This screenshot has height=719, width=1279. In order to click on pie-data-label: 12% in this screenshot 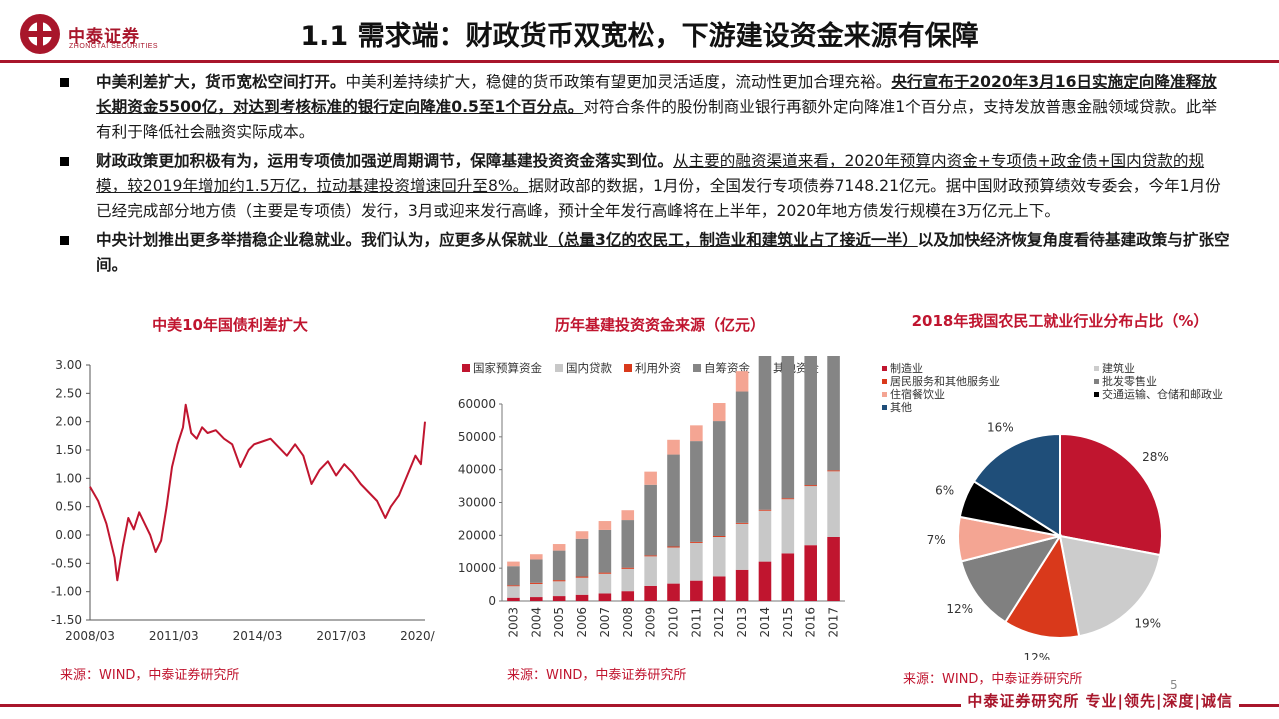, I will do `click(959, 609)`.